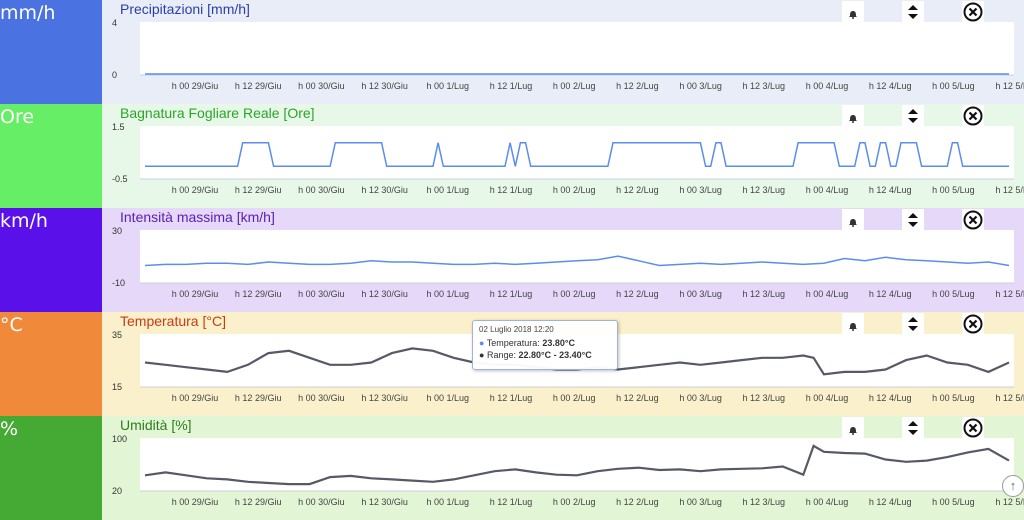 The image size is (1024, 520). Describe the element at coordinates (118, 283) in the screenshot. I see `y-tick-label: -10` at that location.